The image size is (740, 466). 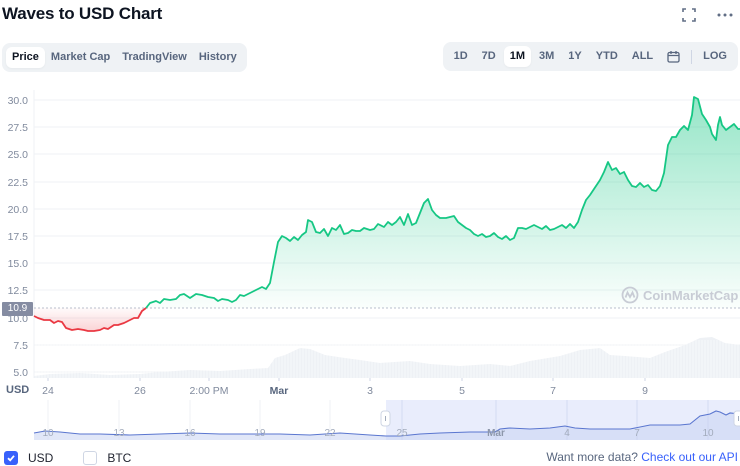 I want to click on svg-text: 7, so click(x=637, y=433).